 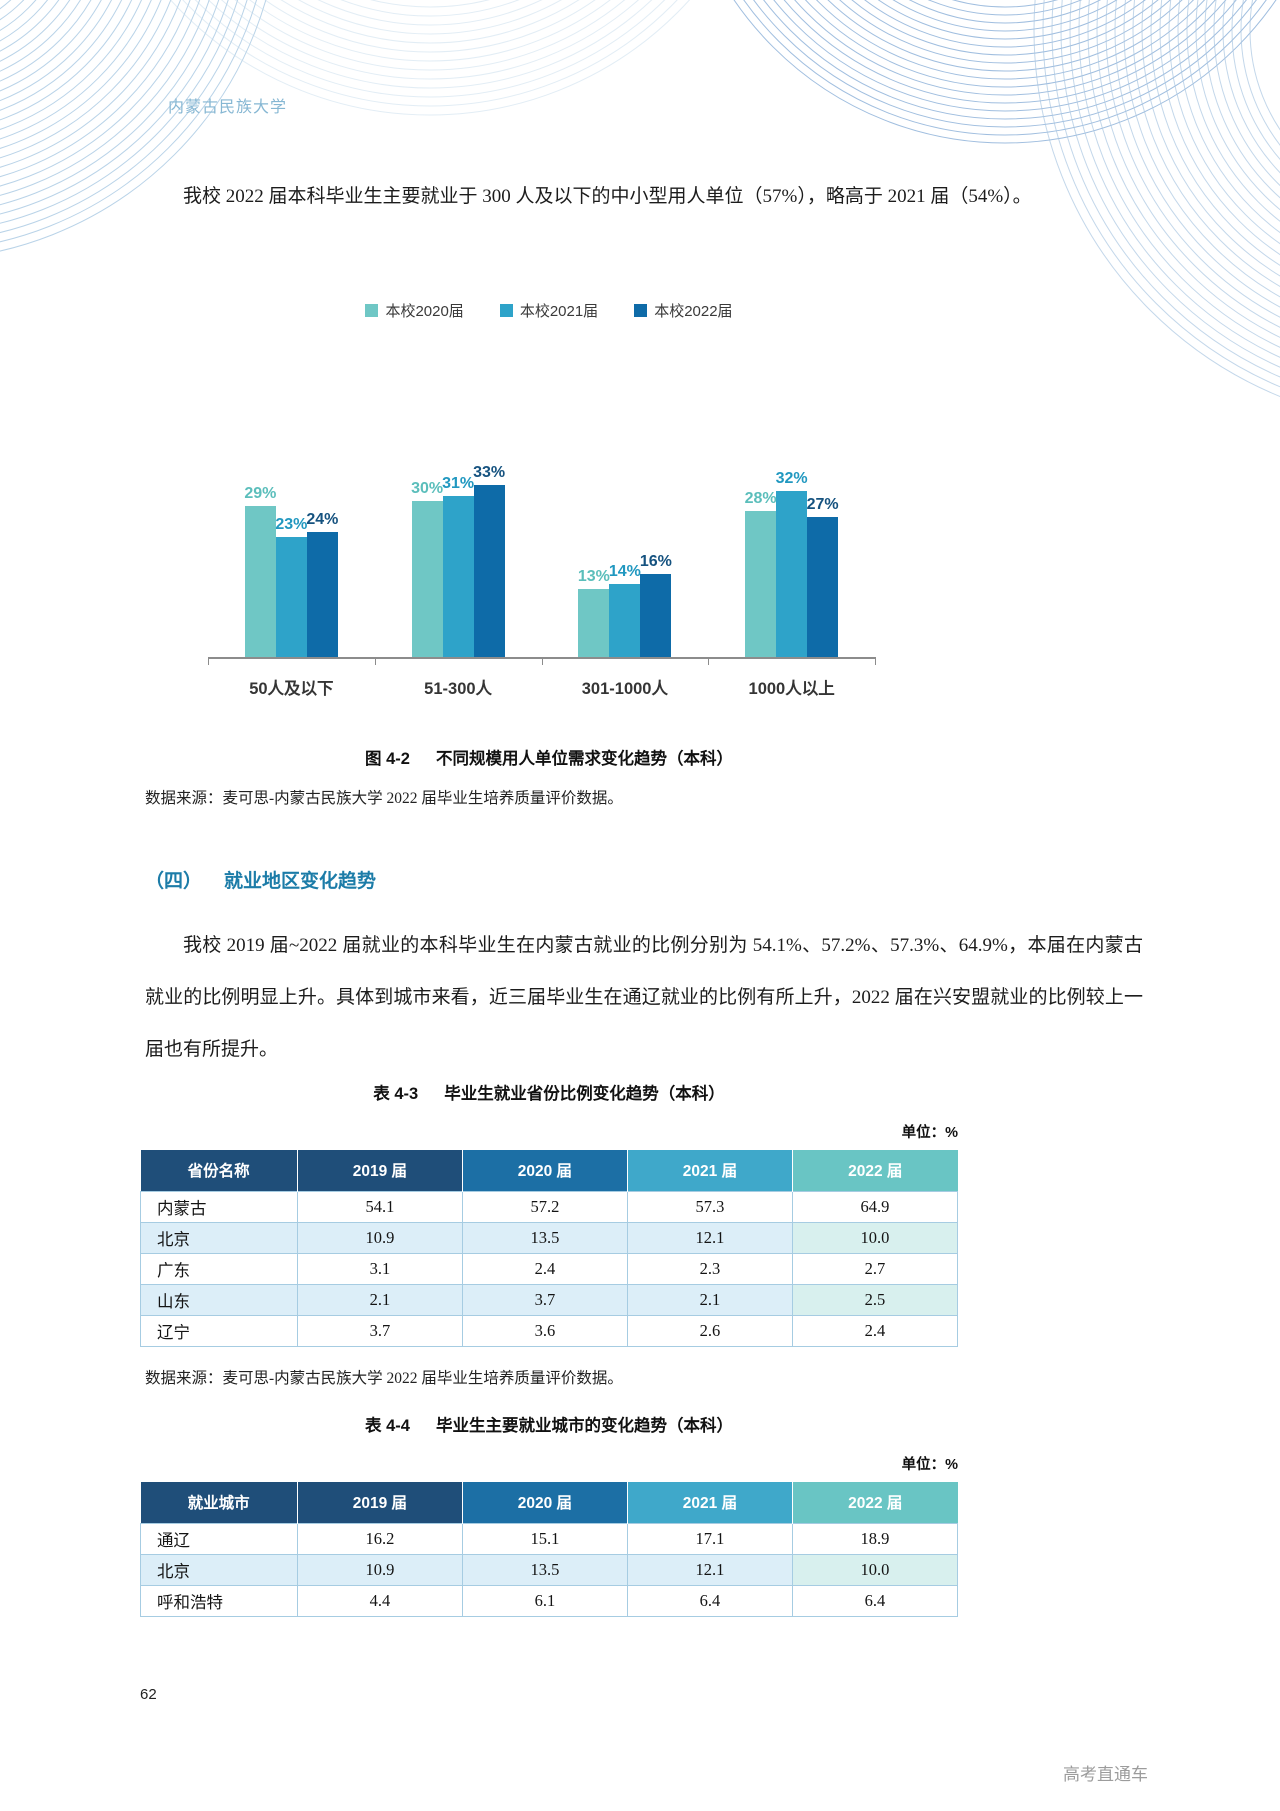 What do you see at coordinates (791, 689) in the screenshot?
I see `category-label: 1000人以上` at bounding box center [791, 689].